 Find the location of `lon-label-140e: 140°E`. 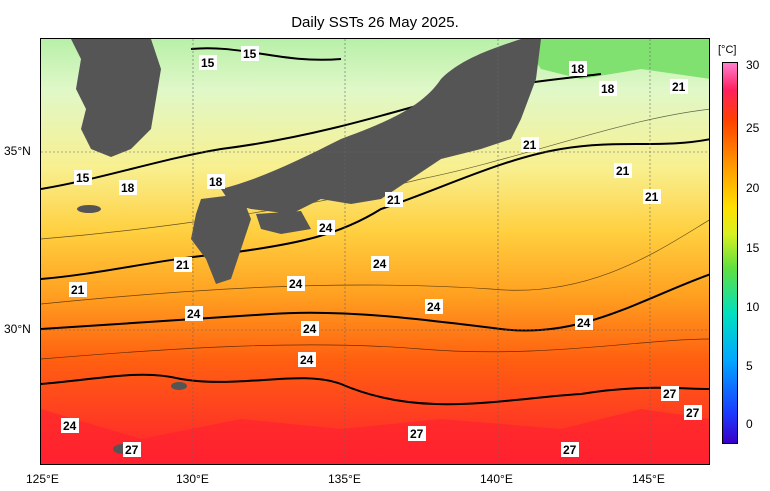

lon-label-140e: 140°E is located at coordinates (496, 479).